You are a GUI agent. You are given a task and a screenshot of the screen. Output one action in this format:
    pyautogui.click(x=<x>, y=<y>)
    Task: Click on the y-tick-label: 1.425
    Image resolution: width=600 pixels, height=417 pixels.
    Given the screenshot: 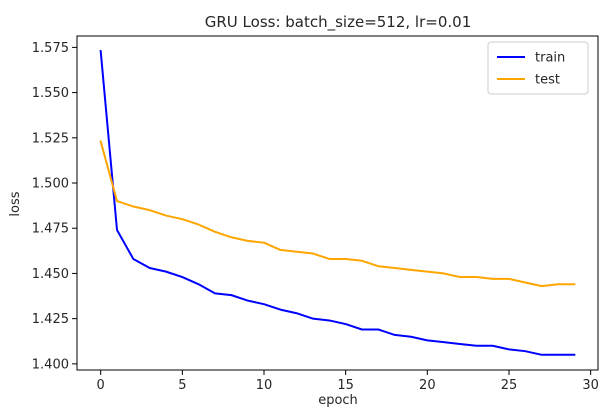 What is the action you would take?
    pyautogui.click(x=50, y=319)
    